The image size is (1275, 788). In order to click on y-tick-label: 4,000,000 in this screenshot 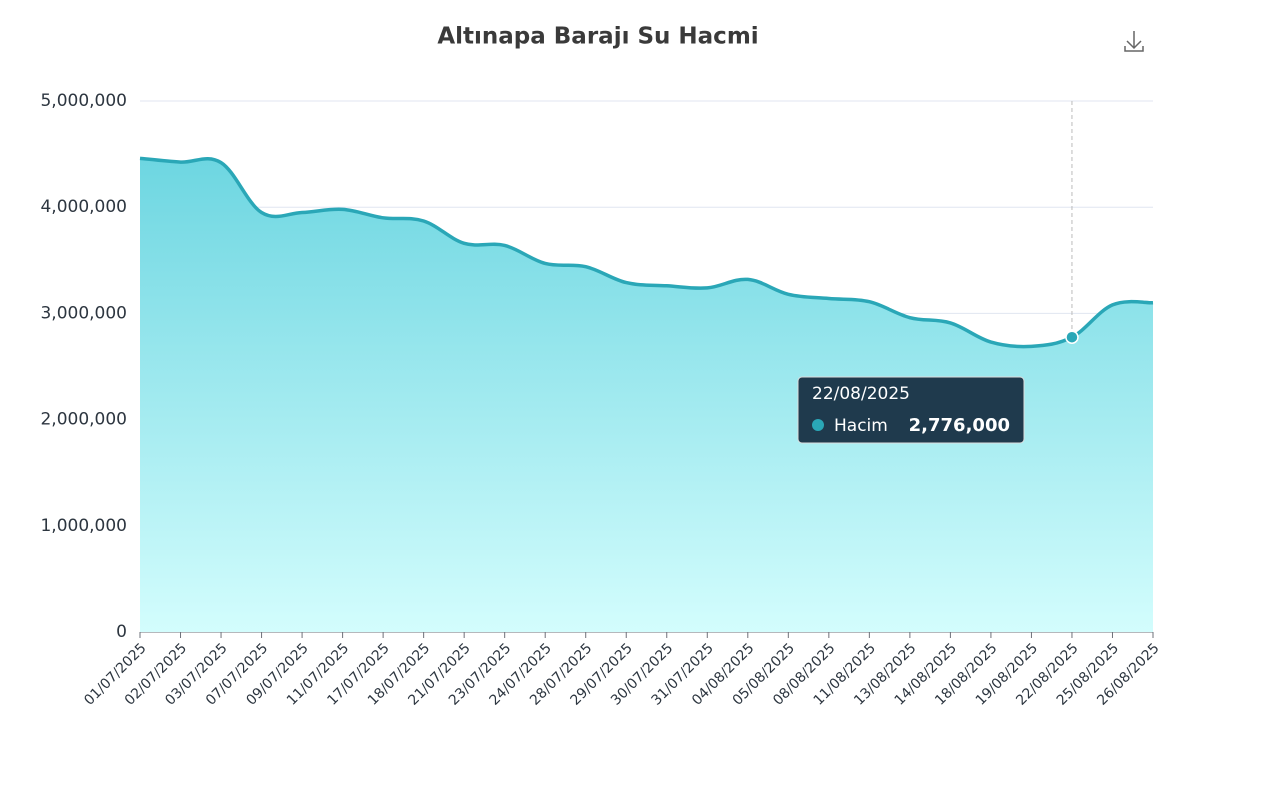, I will do `click(83, 207)`.